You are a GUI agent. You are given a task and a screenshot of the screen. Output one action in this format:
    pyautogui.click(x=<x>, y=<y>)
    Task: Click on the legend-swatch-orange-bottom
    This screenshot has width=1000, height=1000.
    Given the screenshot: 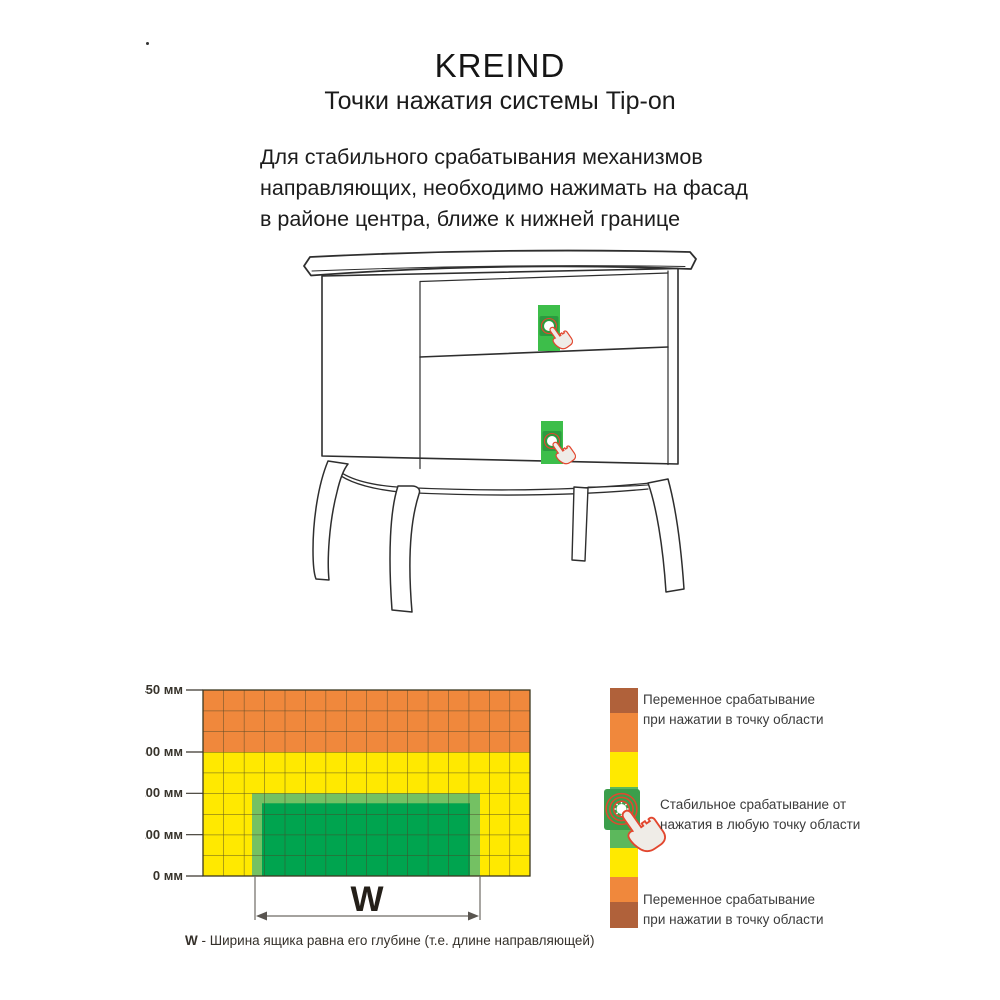 What is the action you would take?
    pyautogui.click(x=624, y=889)
    